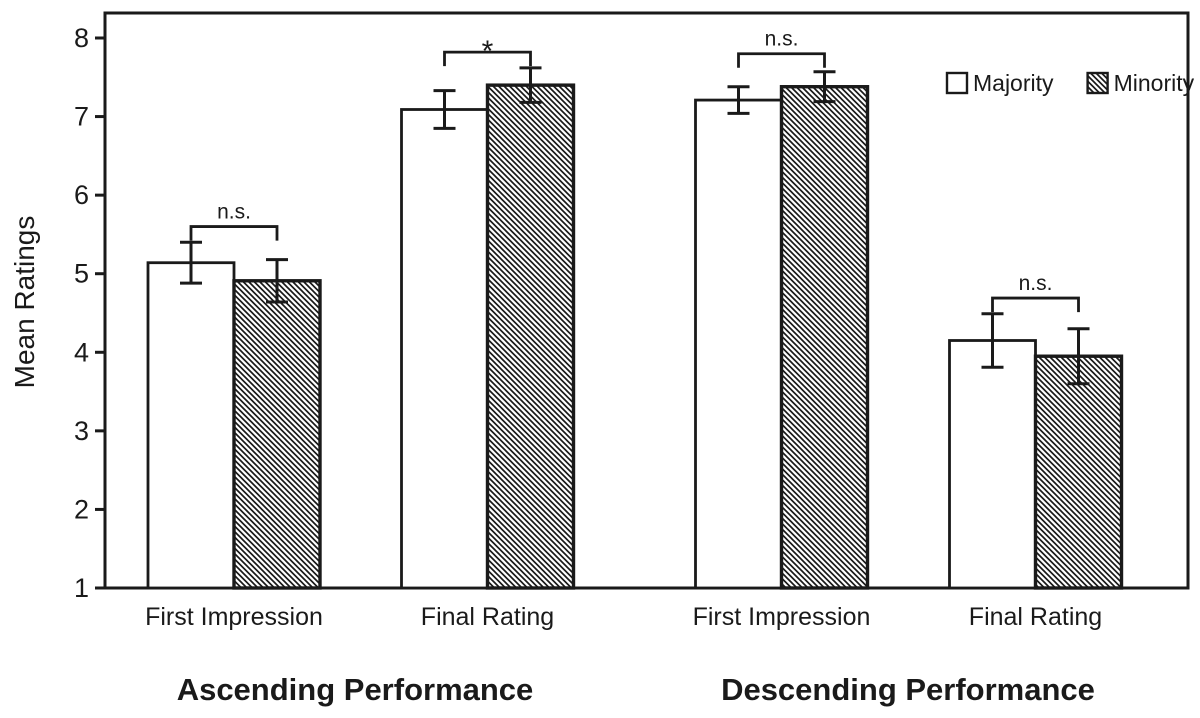 This screenshot has height=718, width=1200. What do you see at coordinates (81, 274) in the screenshot?
I see `y-tick-label: 5` at bounding box center [81, 274].